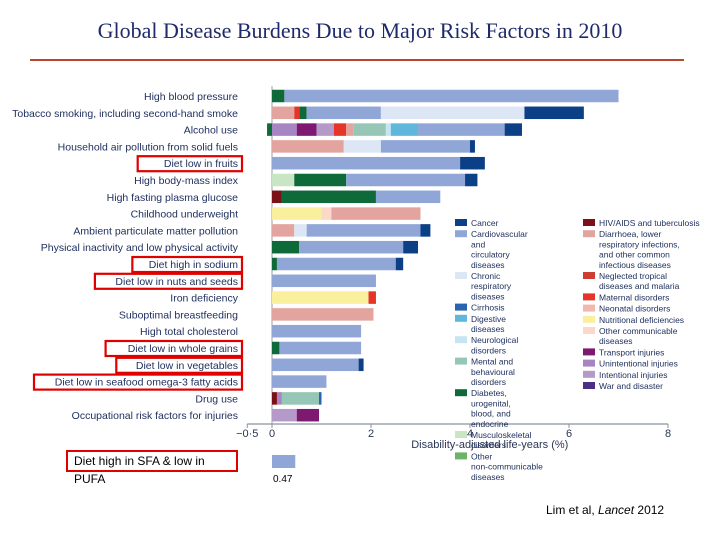 The width and height of the screenshot is (720, 540). What do you see at coordinates (633, 276) in the screenshot?
I see `legend-label-neglected-tropical-diseases-and-malaria: Neglected tropical` at bounding box center [633, 276].